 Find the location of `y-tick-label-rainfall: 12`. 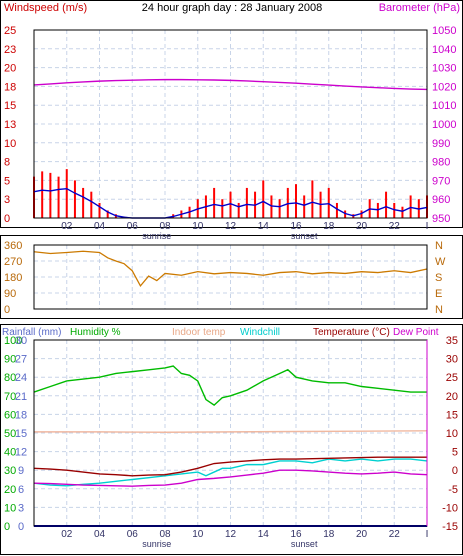

y-tick-label-rainfall: 12 is located at coordinates (21, 453).